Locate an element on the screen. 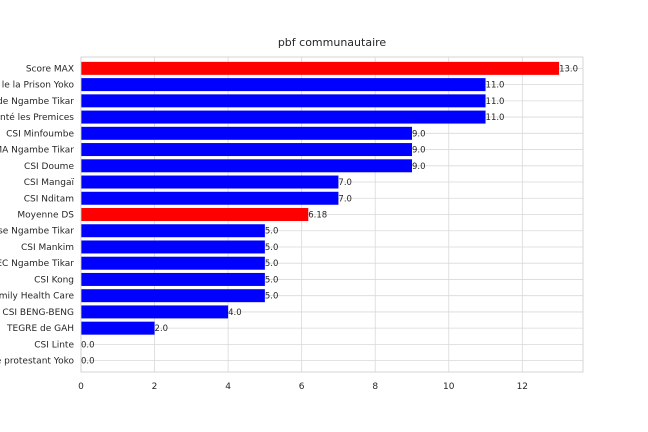  data-label: 13.0 is located at coordinates (568, 69).